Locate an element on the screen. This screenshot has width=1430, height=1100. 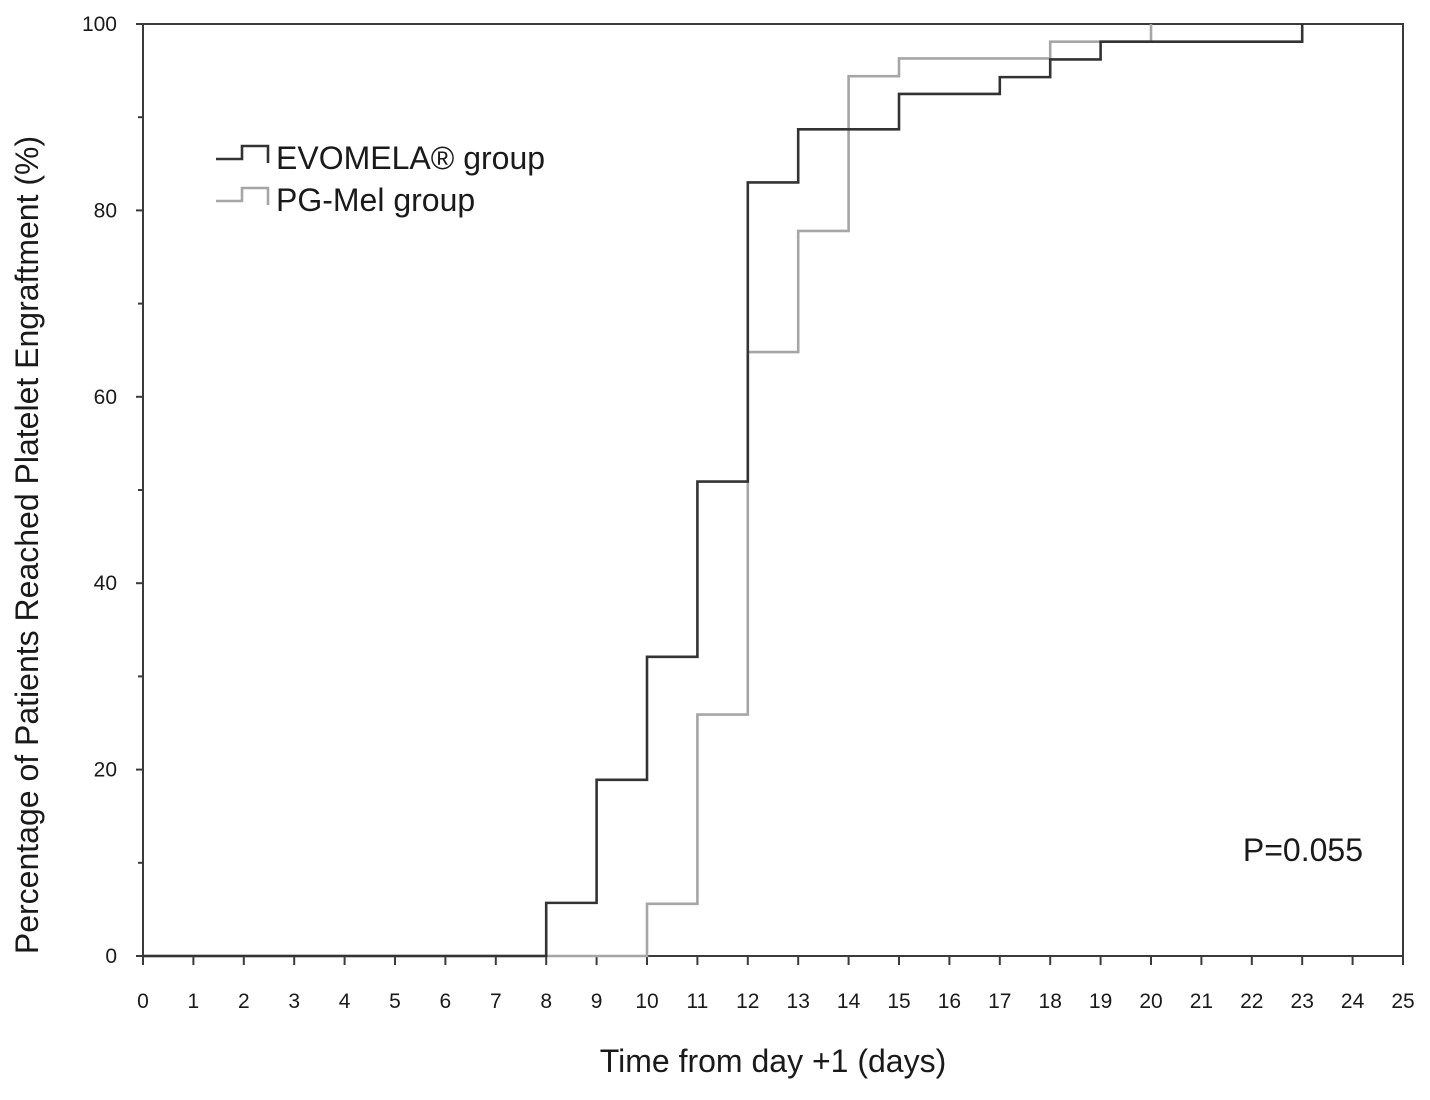
x-tick-label: 10 is located at coordinates (646, 1001).